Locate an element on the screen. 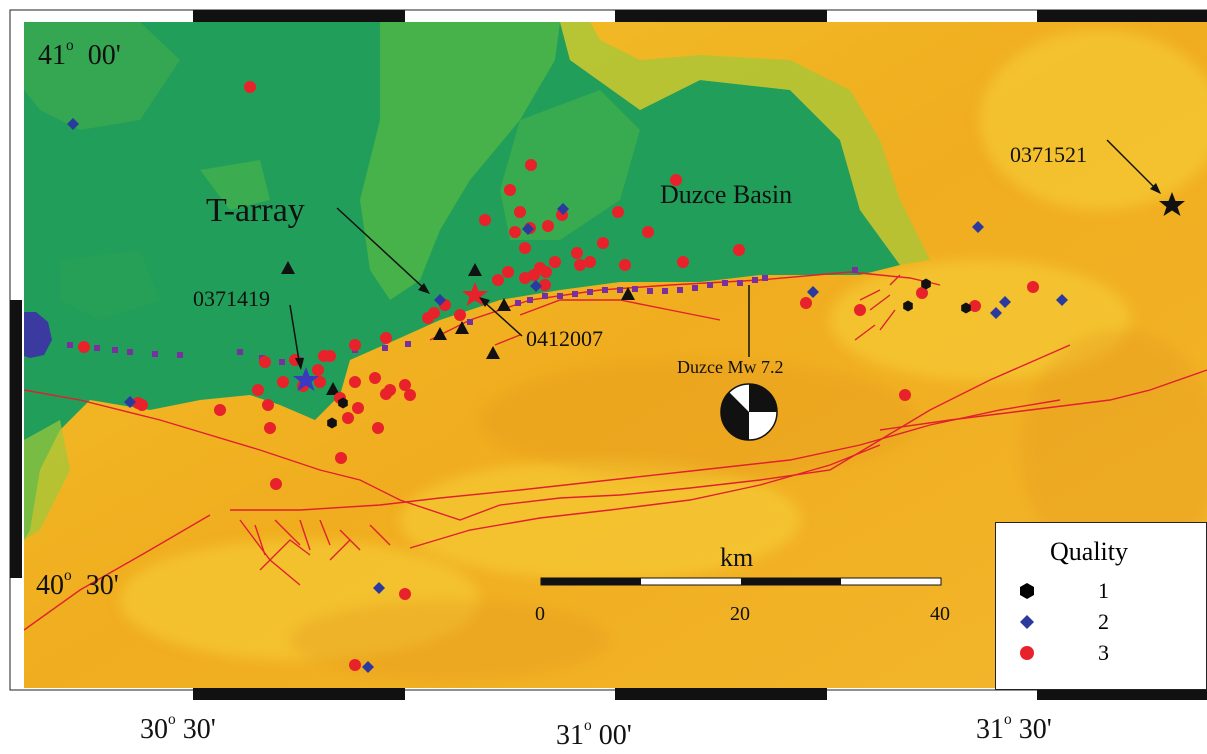  scale-bar is located at coordinates (741, 581).